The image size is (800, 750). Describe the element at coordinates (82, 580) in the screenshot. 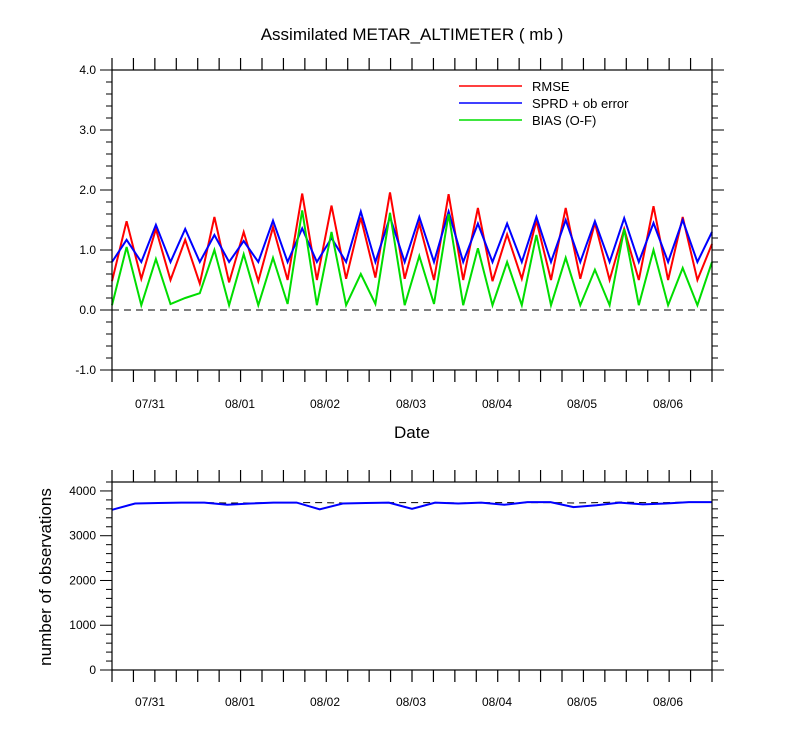

I see `y-tick-label: 2000` at that location.